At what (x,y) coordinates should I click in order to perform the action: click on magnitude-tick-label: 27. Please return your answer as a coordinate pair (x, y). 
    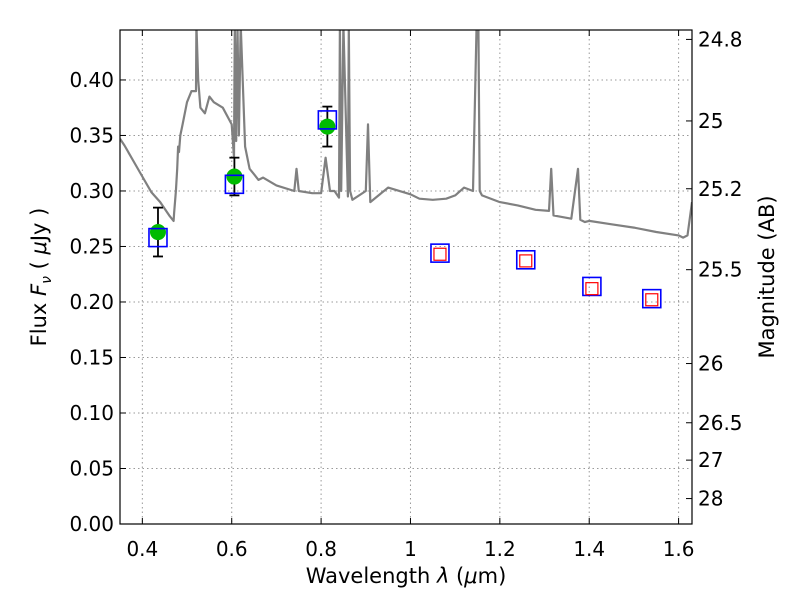
    Looking at the image, I should click on (710, 460).